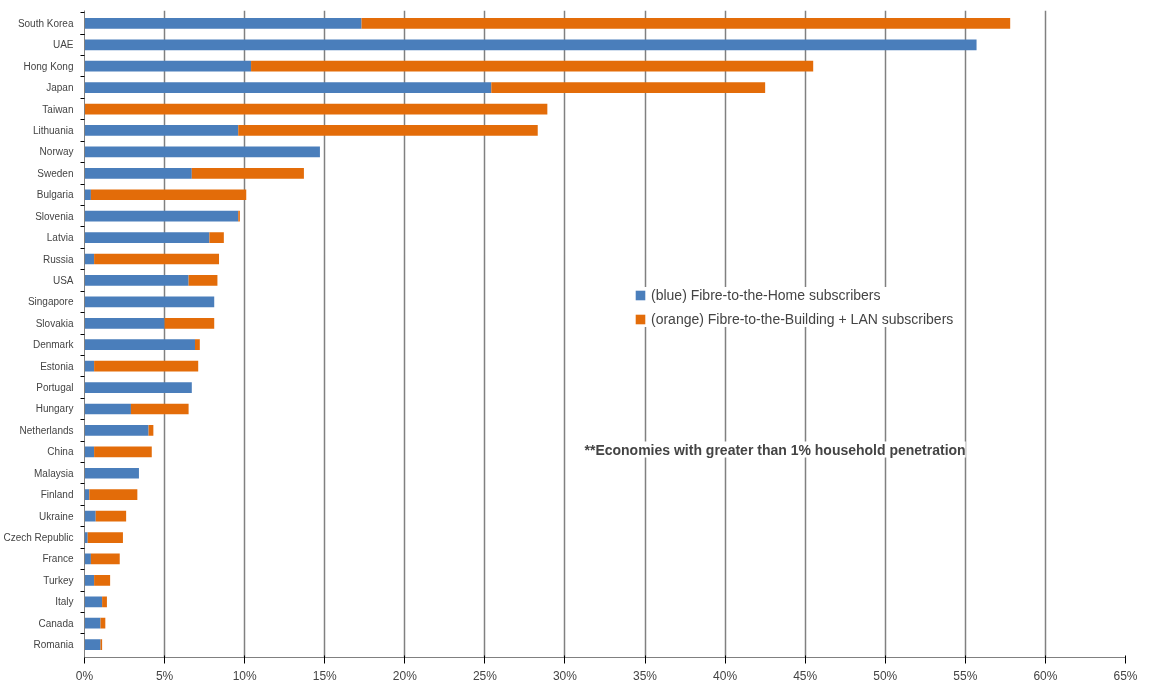 The width and height of the screenshot is (1155, 689). What do you see at coordinates (38, 538) in the screenshot?
I see `y-tick-label: Czech Republic` at bounding box center [38, 538].